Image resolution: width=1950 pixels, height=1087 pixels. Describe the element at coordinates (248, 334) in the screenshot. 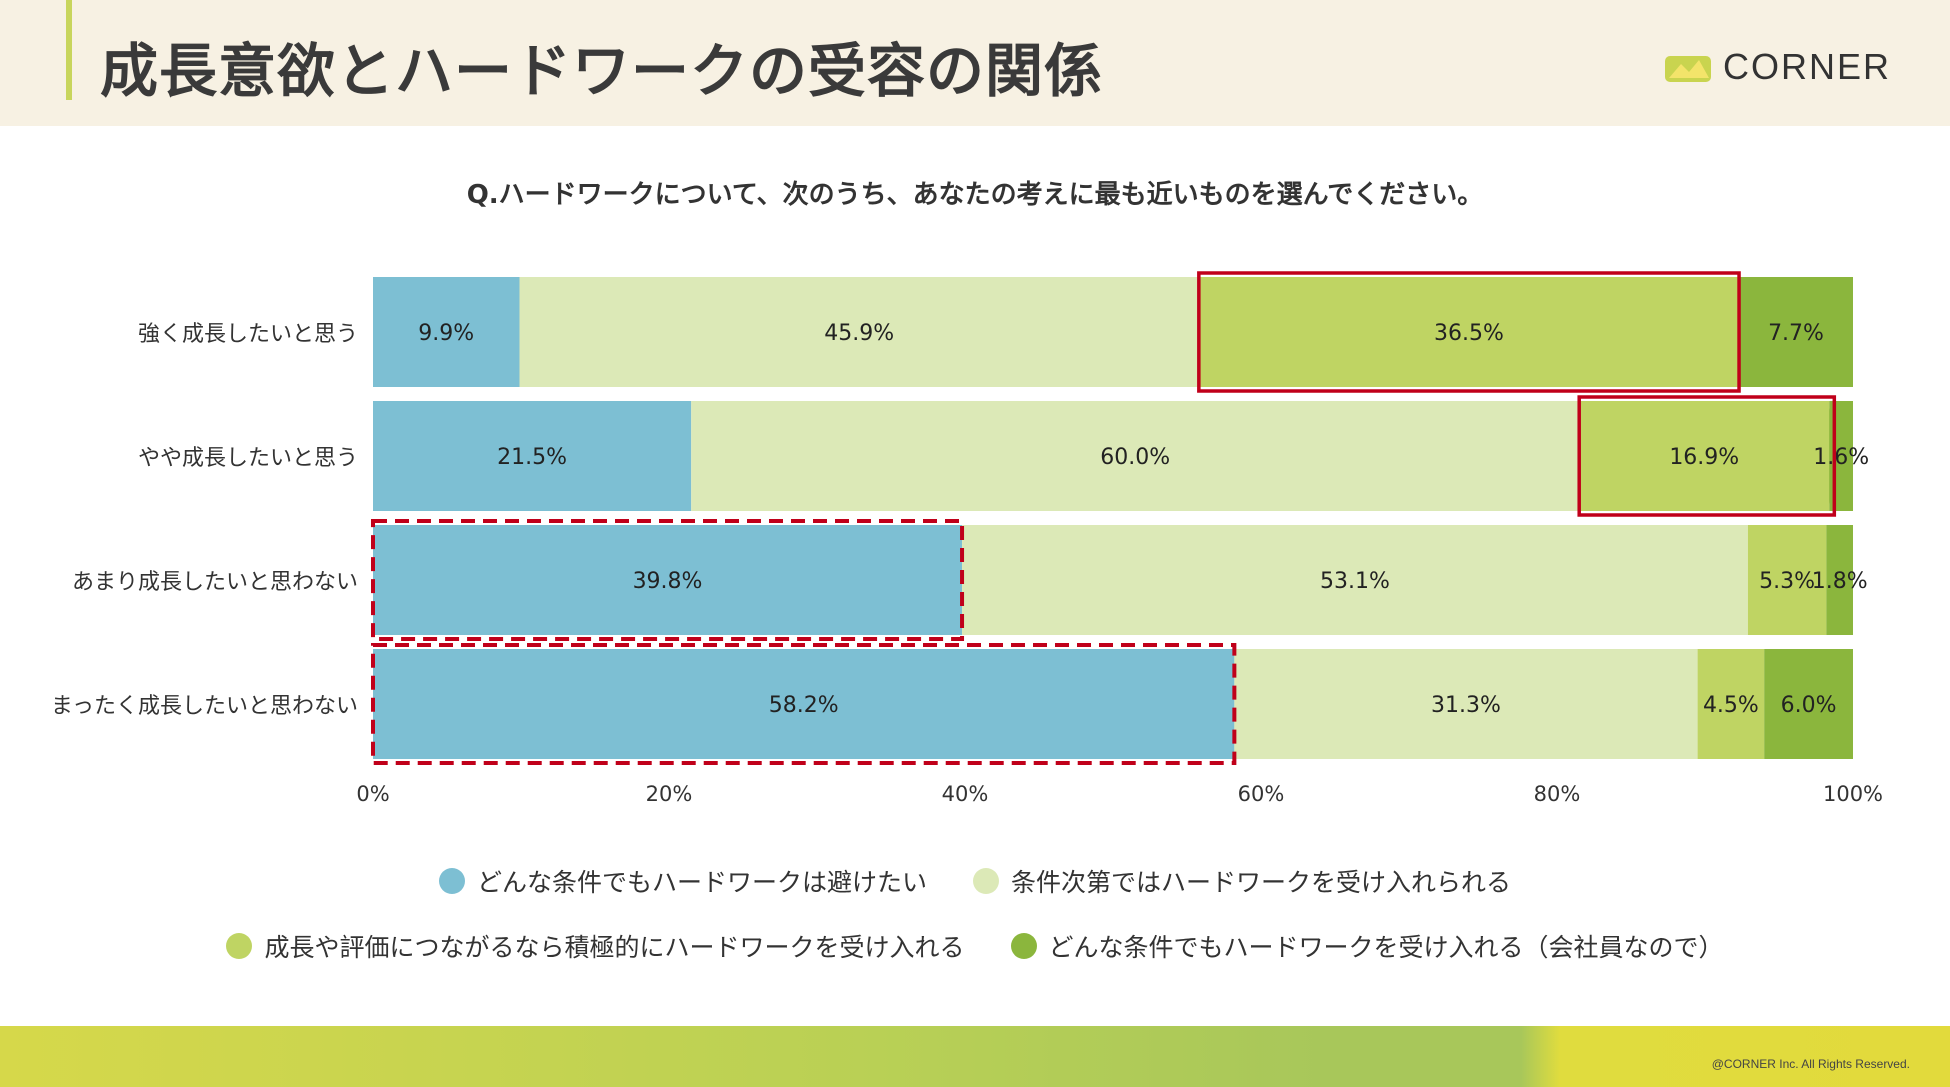

I see `category-label: 強く成長したいと思う` at that location.